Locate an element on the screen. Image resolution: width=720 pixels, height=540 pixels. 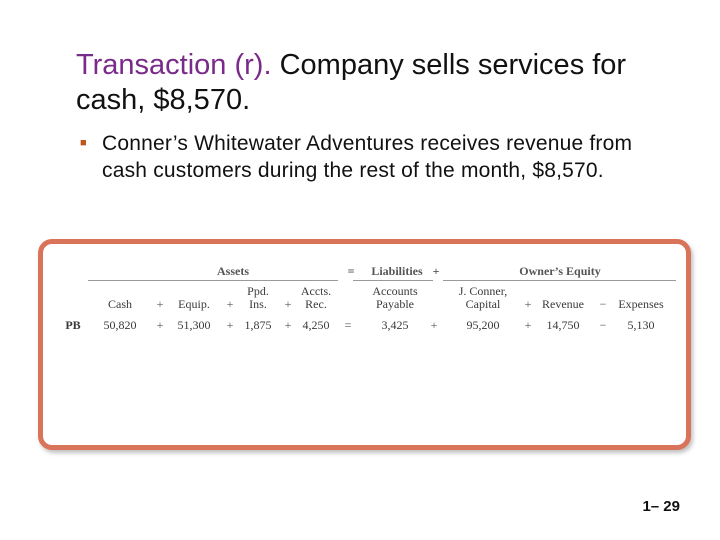
row-minus: − is located at coordinates (603, 325).